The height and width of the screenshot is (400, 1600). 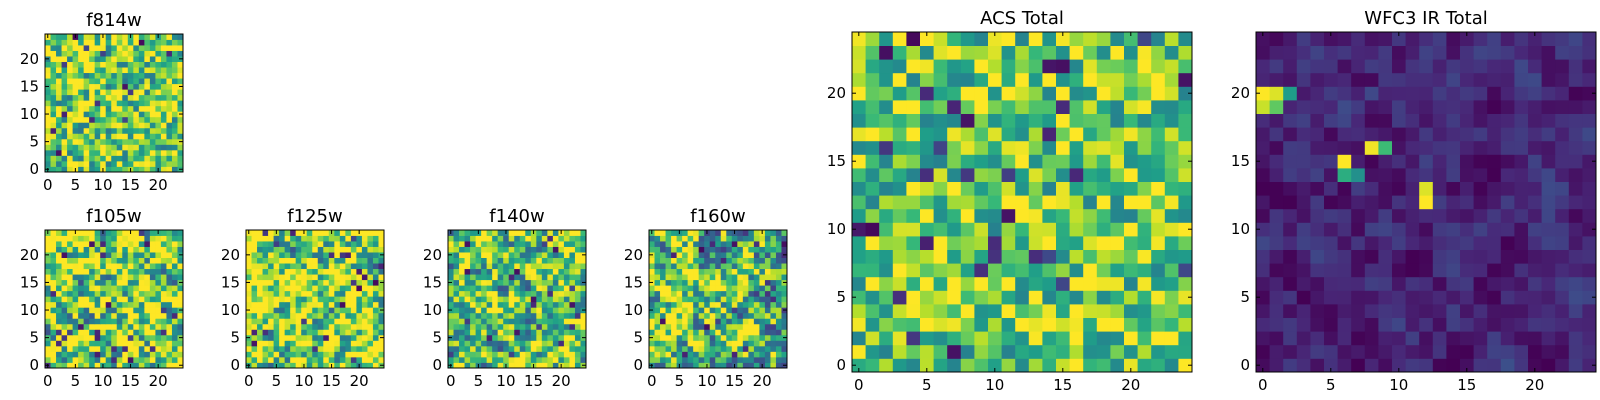 What do you see at coordinates (1240, 93) in the screenshot?
I see `y-tick-label: 20` at bounding box center [1240, 93].